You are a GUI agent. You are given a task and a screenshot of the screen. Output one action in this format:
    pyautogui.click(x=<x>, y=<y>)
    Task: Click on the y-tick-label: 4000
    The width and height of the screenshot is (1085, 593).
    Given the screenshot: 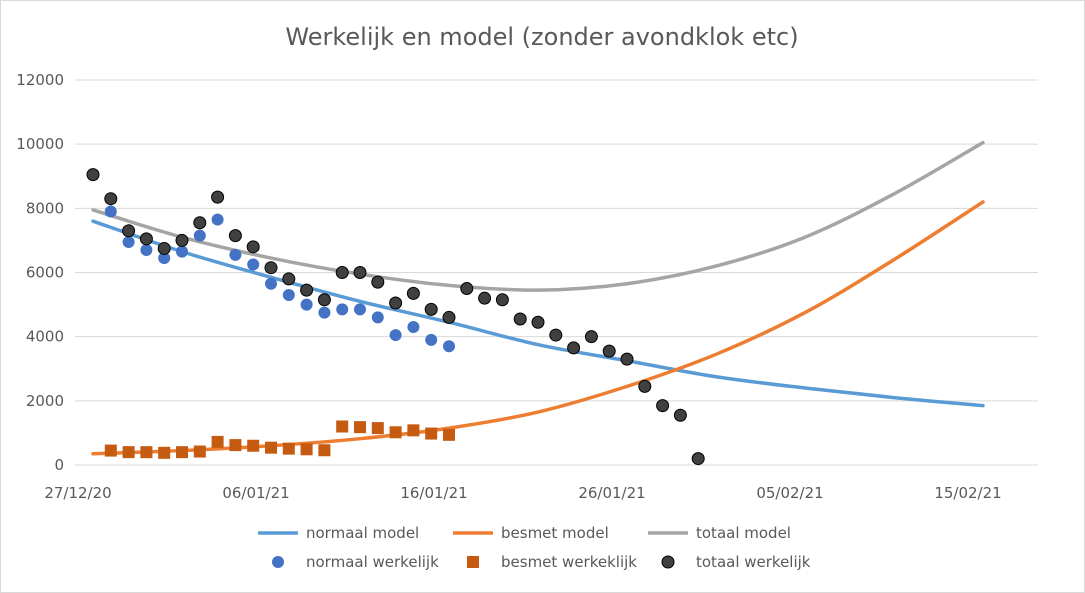 What is the action you would take?
    pyautogui.click(x=45, y=337)
    